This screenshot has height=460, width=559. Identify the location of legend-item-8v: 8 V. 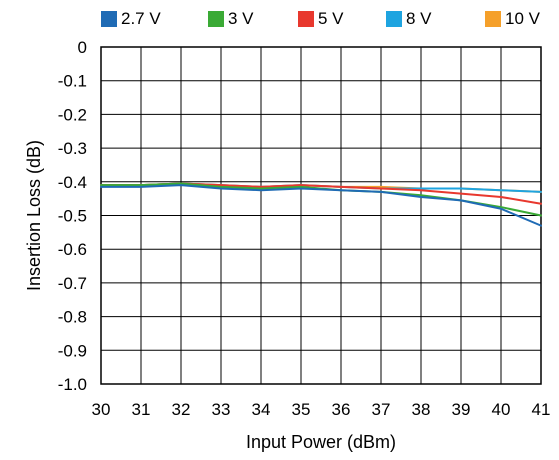
(409, 19).